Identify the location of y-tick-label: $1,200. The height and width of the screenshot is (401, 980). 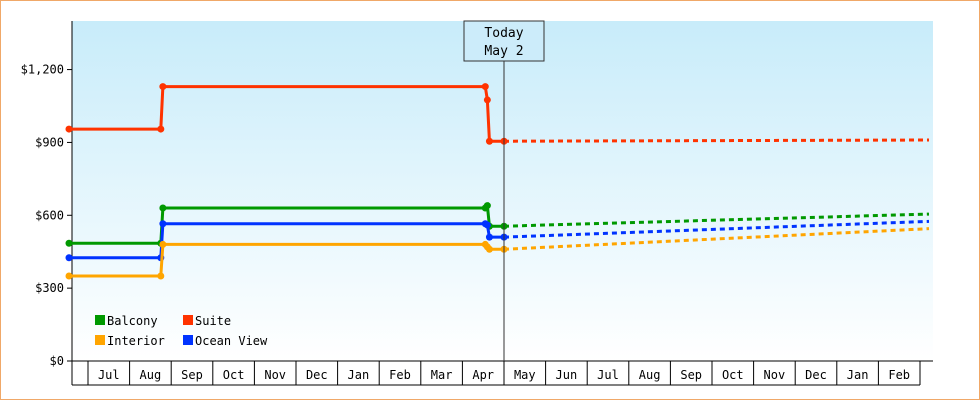
(42, 70).